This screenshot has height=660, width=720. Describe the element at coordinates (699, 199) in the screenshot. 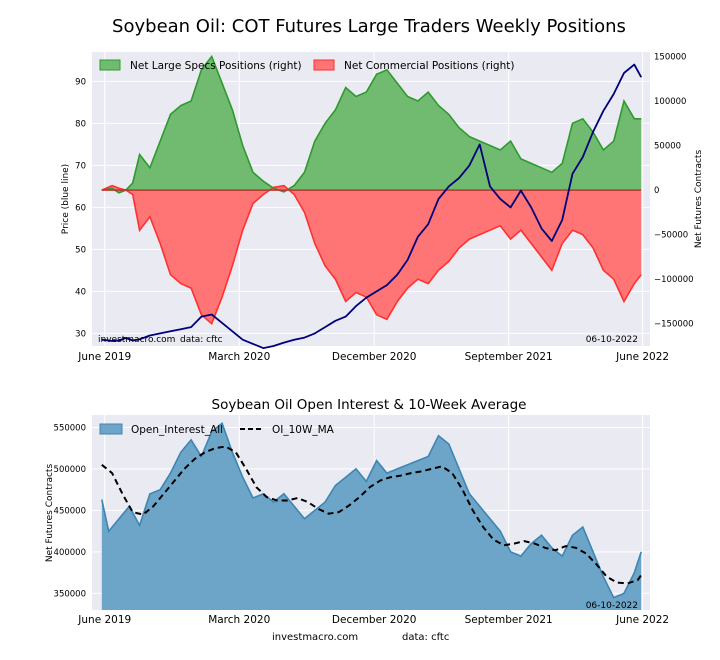

I see `y-axis-right-label: Net Futures Contracts` at that location.